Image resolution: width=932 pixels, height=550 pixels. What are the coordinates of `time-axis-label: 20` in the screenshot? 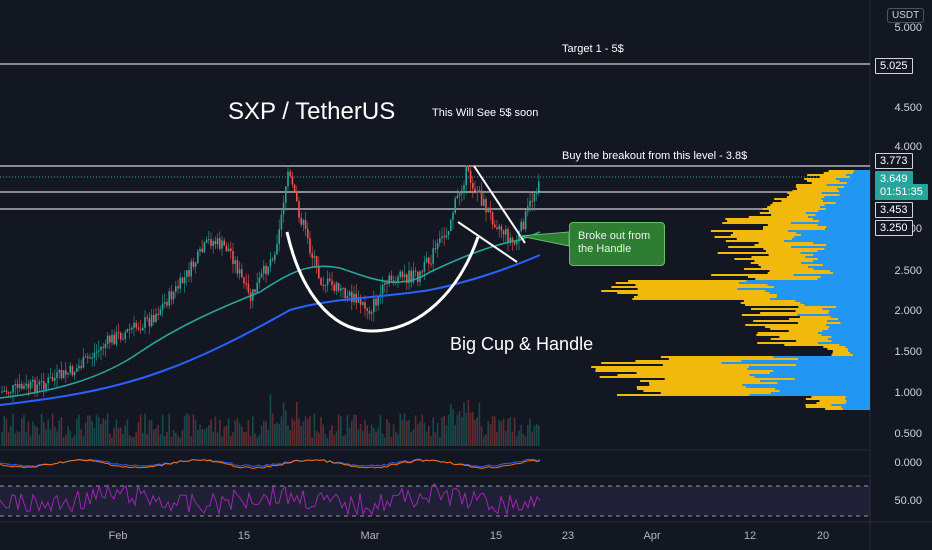 It's located at (823, 536).